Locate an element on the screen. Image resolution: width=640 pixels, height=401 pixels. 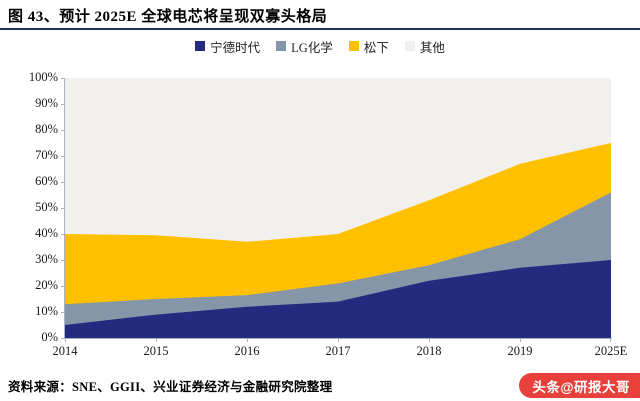
y-axis-label: 80% is located at coordinates (46, 129).